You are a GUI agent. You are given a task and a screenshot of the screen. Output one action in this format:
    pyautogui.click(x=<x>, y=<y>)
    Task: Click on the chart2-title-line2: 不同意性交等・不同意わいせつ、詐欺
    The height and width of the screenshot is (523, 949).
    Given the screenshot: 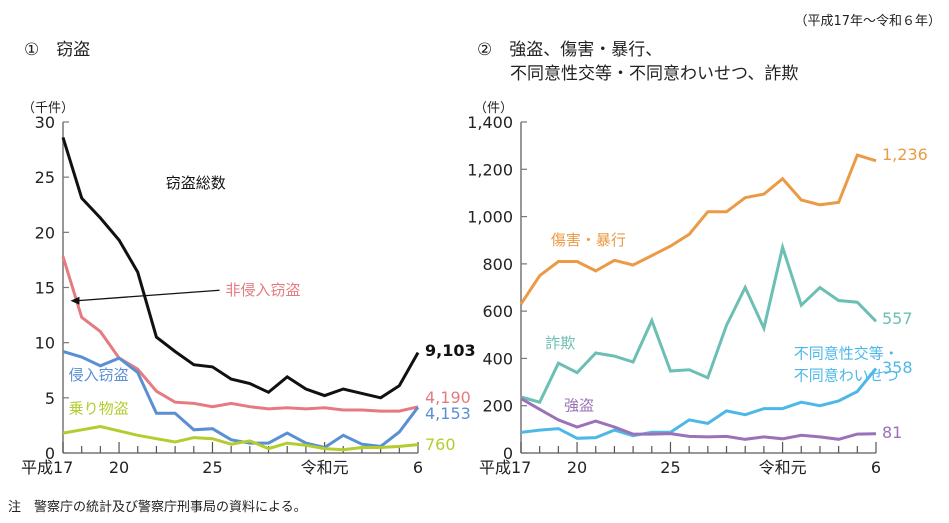 What is the action you would take?
    pyautogui.click(x=654, y=74)
    